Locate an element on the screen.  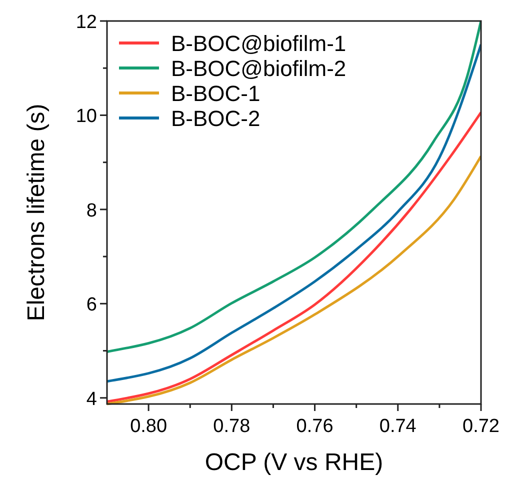
legend-label: B-BOC-2 is located at coordinates (215, 118).